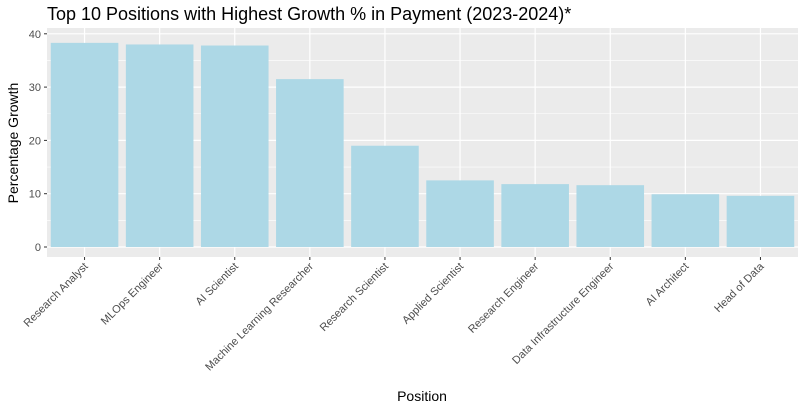 The image size is (803, 412). I want to click on y-tick-label: 10, so click(35, 195).